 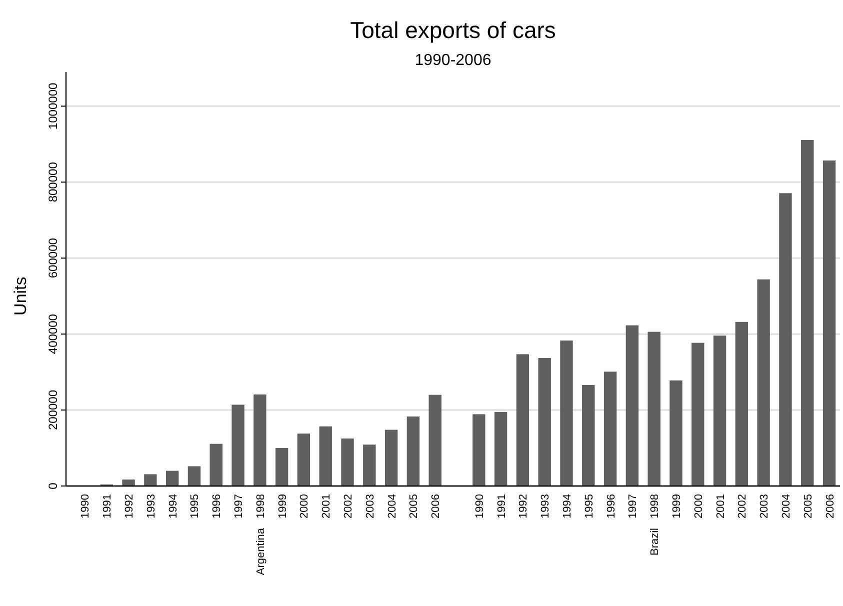 What do you see at coordinates (655, 542) in the screenshot?
I see `text: Brazil` at bounding box center [655, 542].